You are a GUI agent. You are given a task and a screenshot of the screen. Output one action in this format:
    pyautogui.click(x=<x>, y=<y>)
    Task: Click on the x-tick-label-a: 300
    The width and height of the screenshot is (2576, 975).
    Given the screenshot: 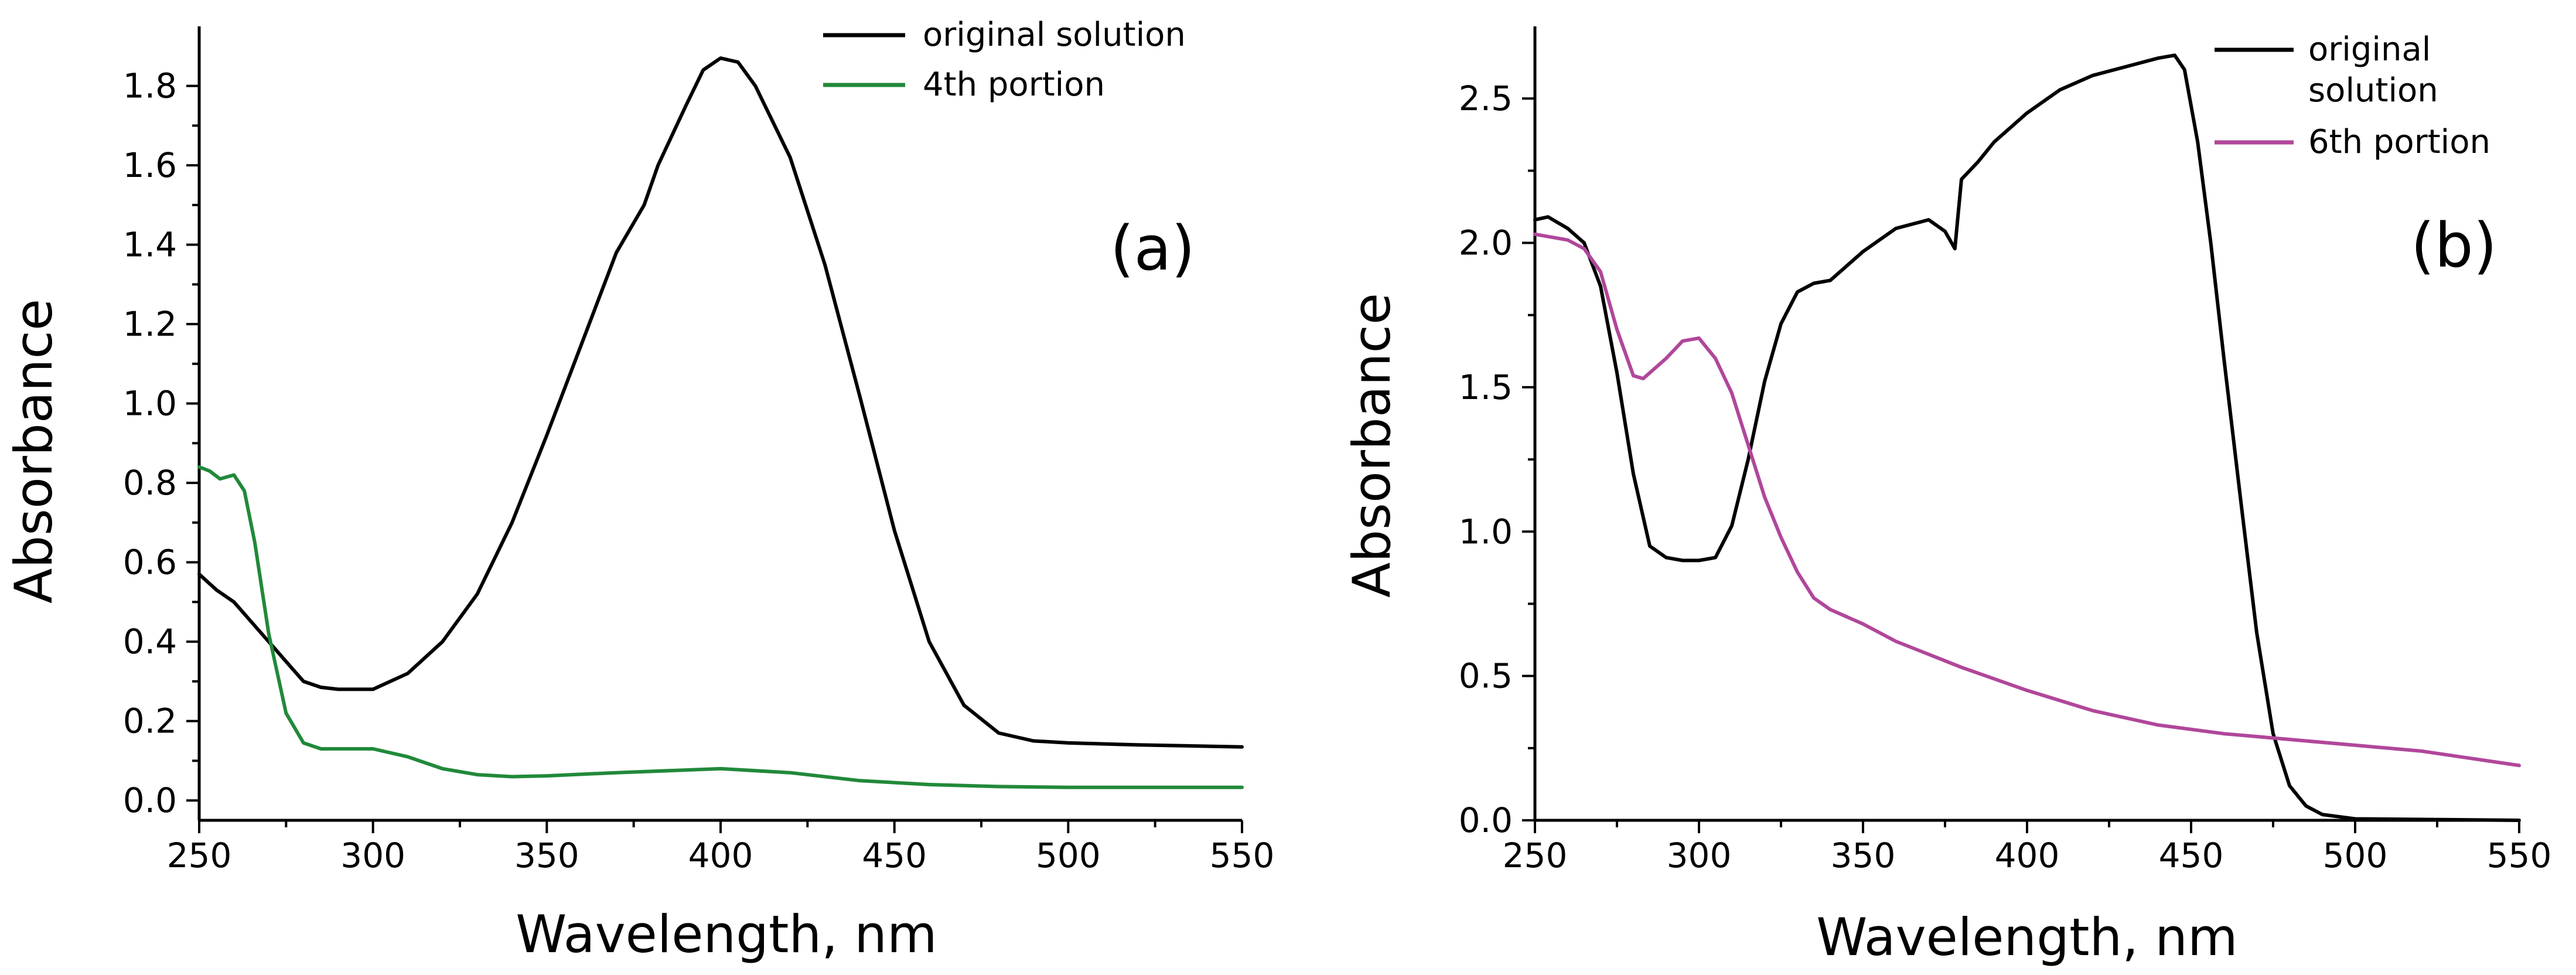 What is the action you would take?
    pyautogui.click(x=372, y=856)
    